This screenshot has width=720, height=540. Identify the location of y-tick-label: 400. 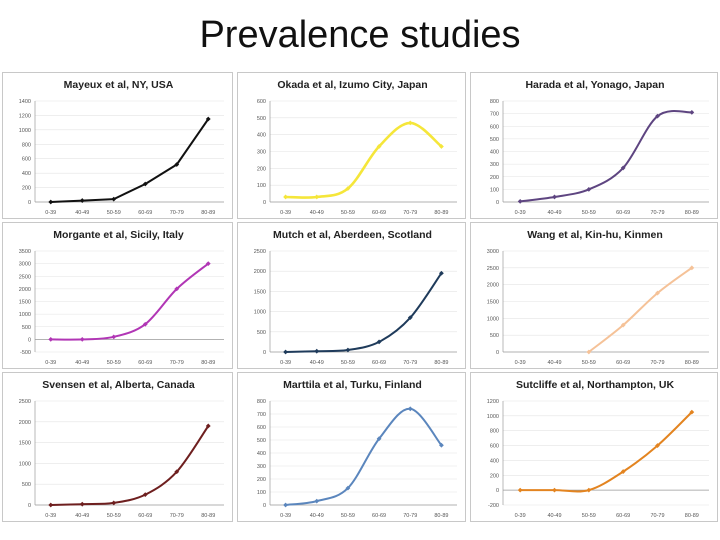
(261, 454).